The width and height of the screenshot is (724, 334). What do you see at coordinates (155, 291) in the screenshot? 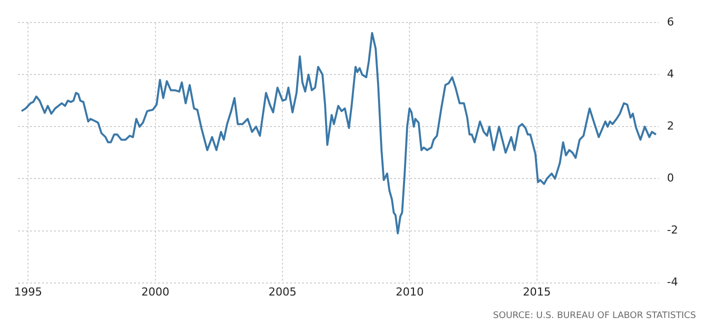
I see `x-tick-label: 2000` at bounding box center [155, 291].